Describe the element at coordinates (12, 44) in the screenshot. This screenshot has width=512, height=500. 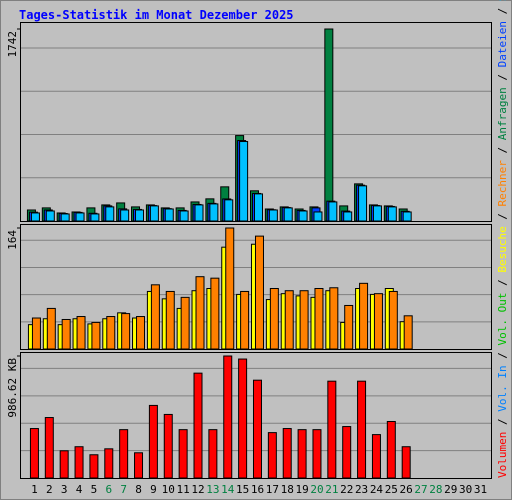
I see `y-tick-label: 1742` at that location.